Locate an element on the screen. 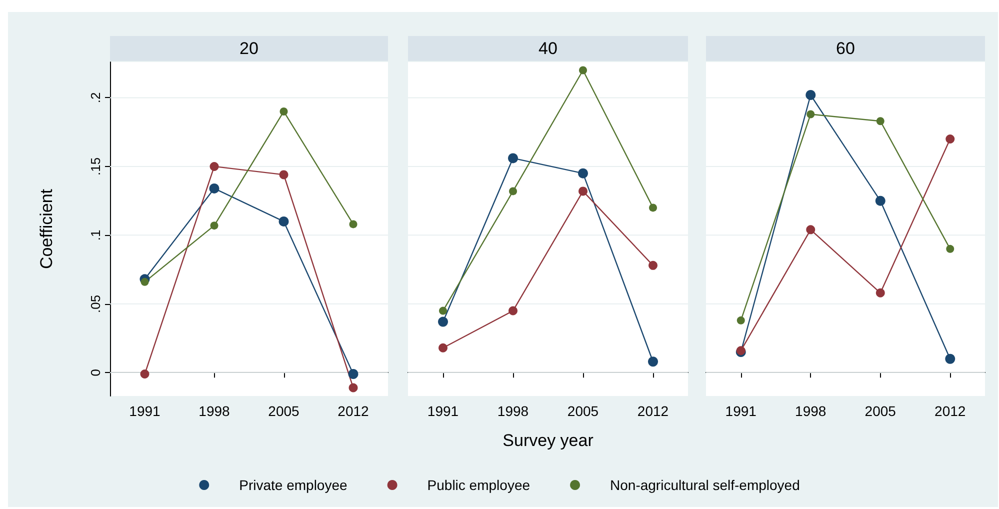 The width and height of the screenshot is (999, 509). legend-label: Non-agricultural self-employed is located at coordinates (705, 485).